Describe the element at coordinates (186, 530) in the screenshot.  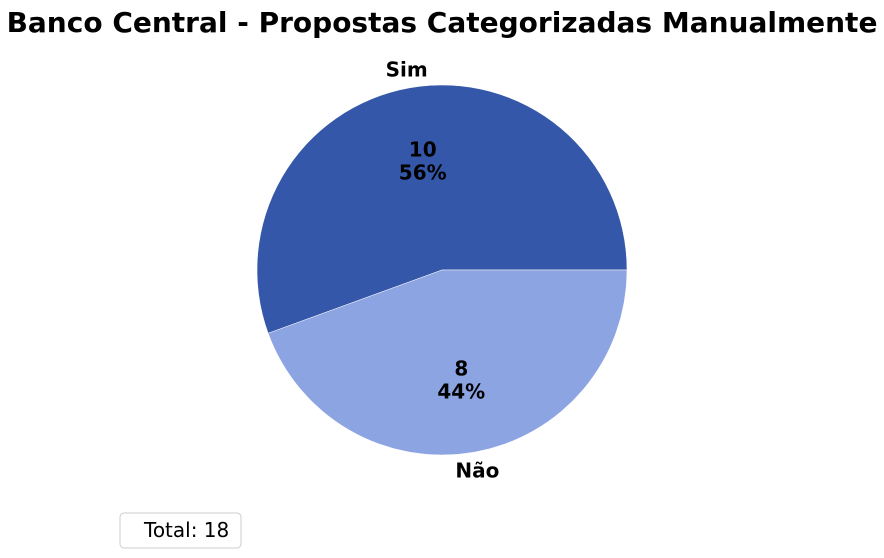
I see `legend-total: Total: 18` at that location.